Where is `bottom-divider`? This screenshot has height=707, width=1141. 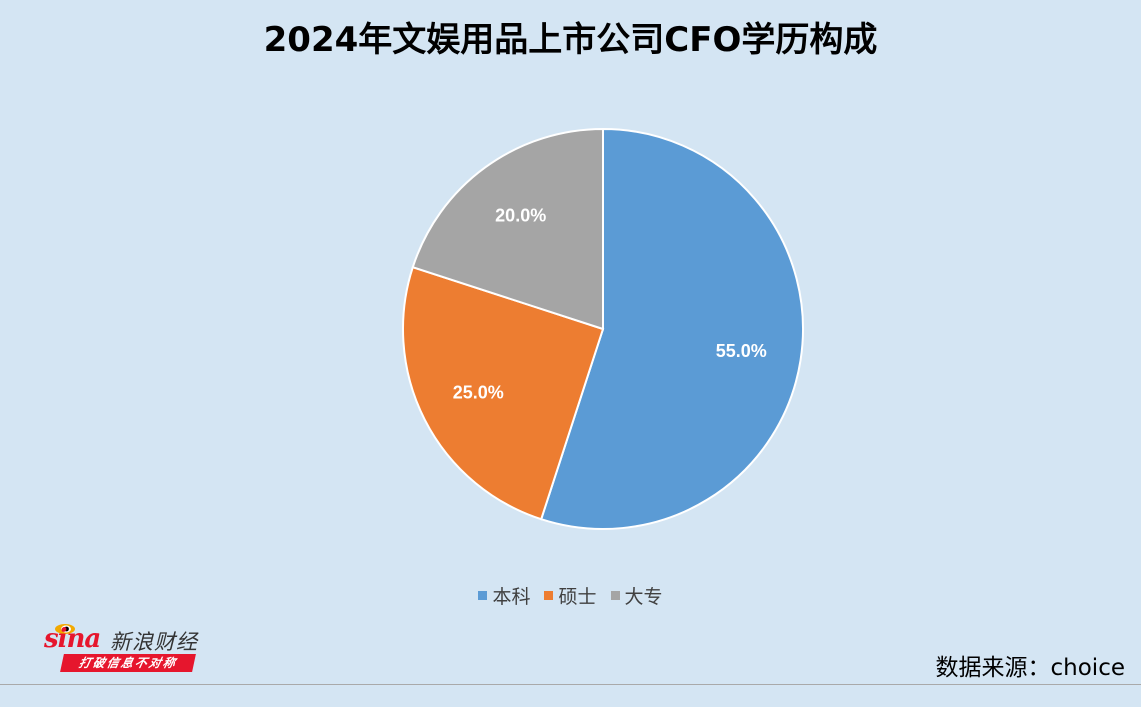 bottom-divider is located at coordinates (570, 684).